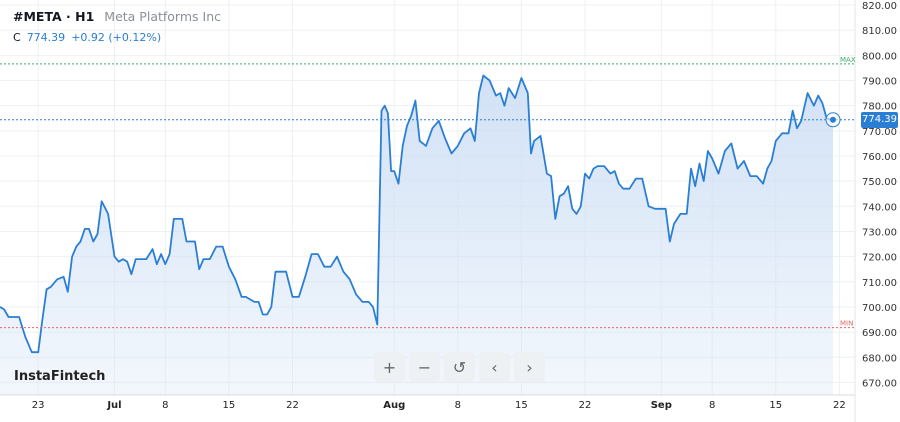 Image resolution: width=900 pixels, height=422 pixels. Describe the element at coordinates (113, 405) in the screenshot. I see `x-tick-label: Jul` at that location.